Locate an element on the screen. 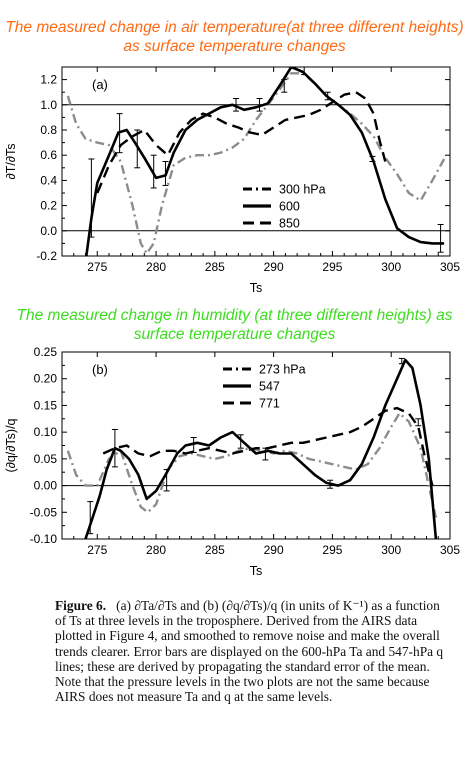  y-tick-label: 0.8 is located at coordinates (48, 130).